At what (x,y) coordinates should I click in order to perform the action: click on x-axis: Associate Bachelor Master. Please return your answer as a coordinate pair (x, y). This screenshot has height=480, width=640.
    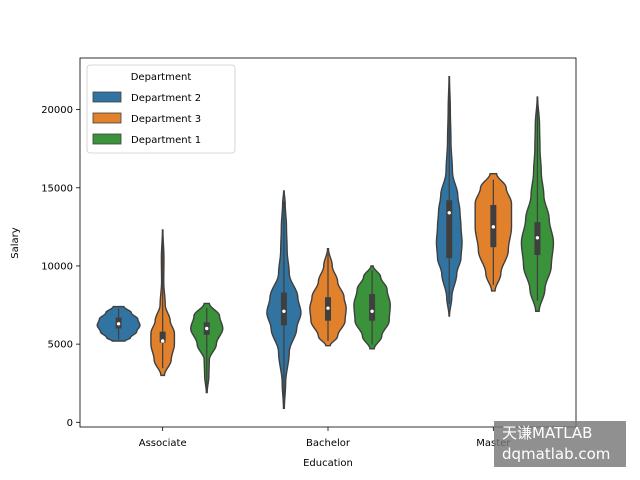
    Looking at the image, I should click on (325, 438).